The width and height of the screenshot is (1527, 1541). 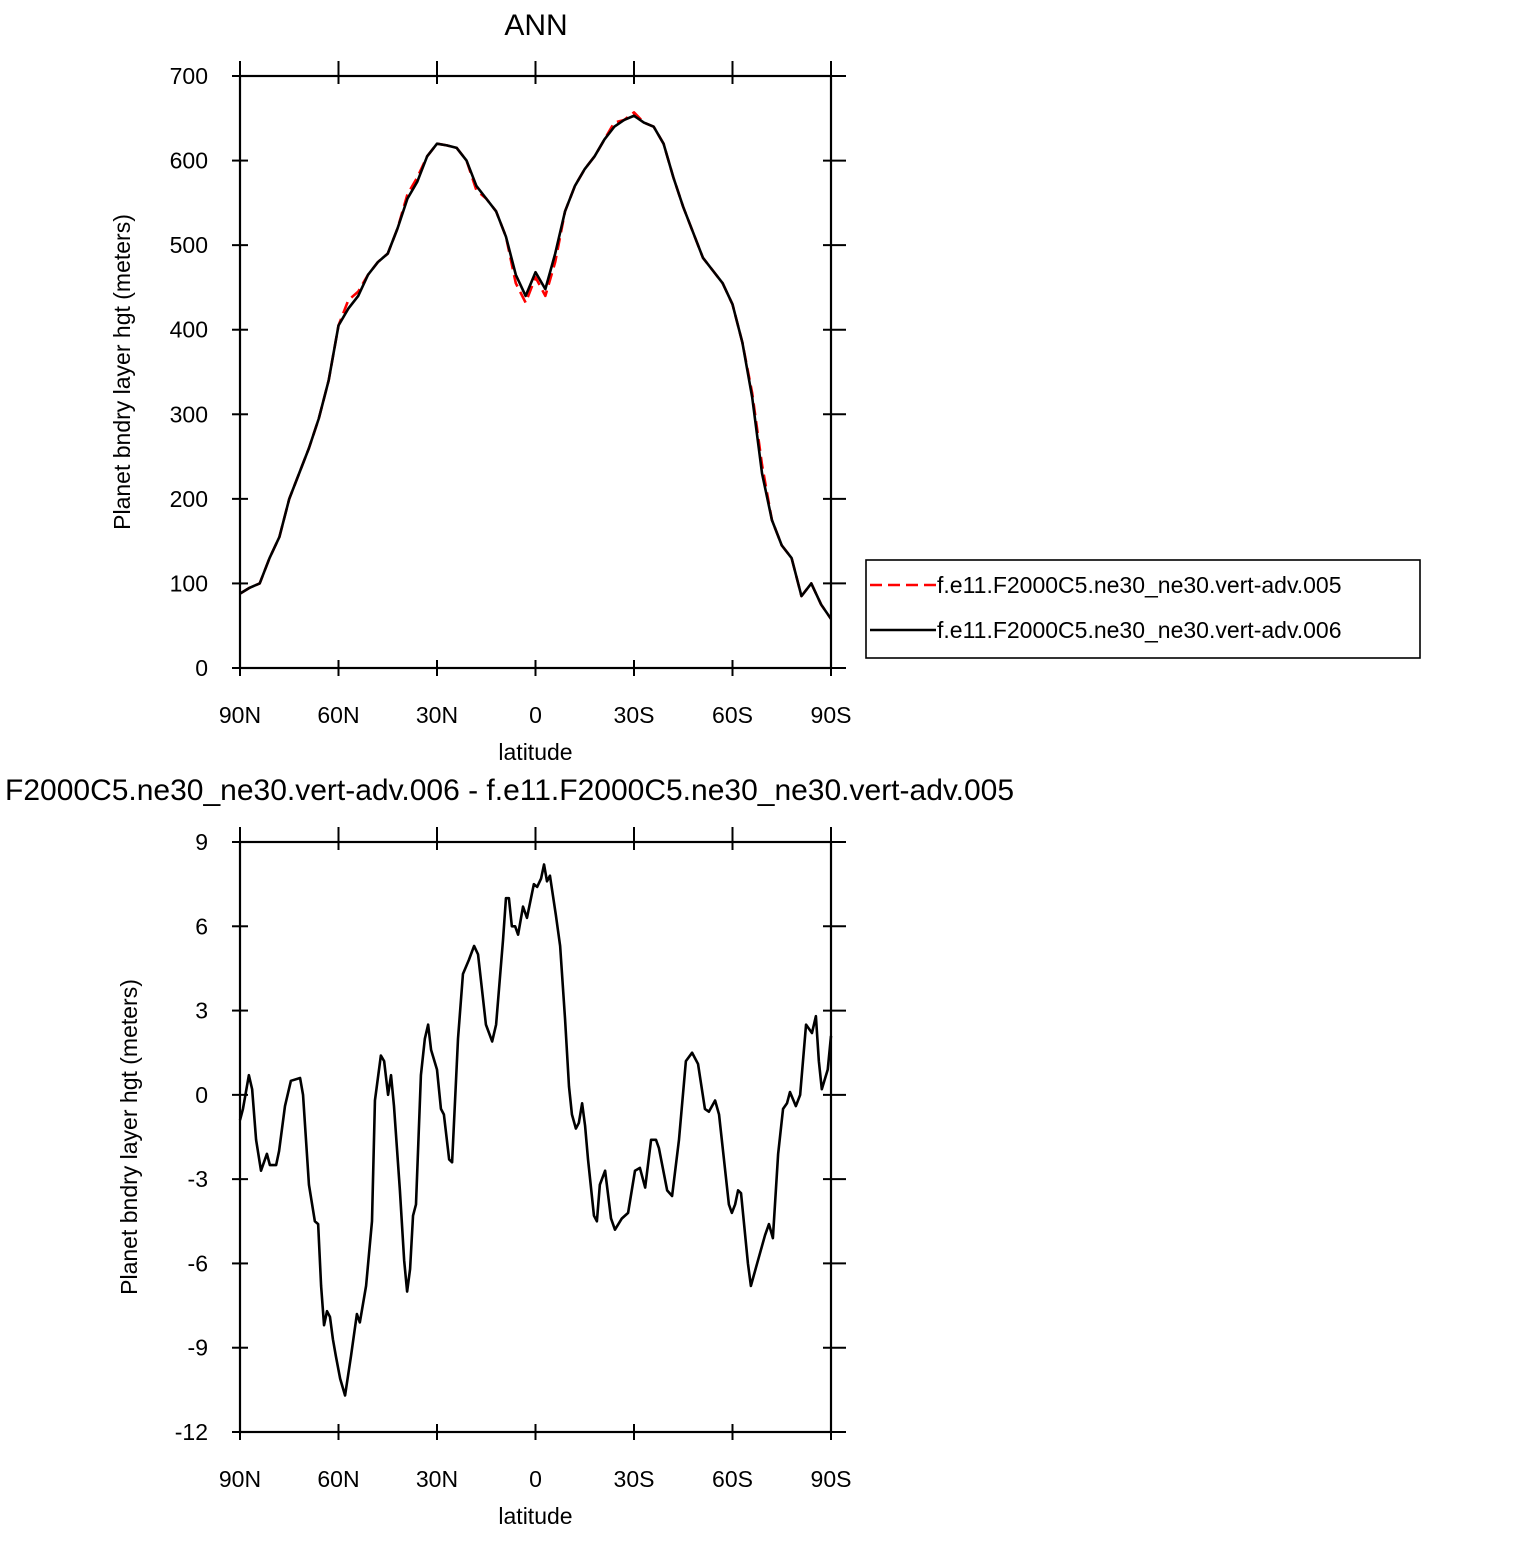 What do you see at coordinates (535, 25) in the screenshot?
I see `chart-title: ANN` at bounding box center [535, 25].